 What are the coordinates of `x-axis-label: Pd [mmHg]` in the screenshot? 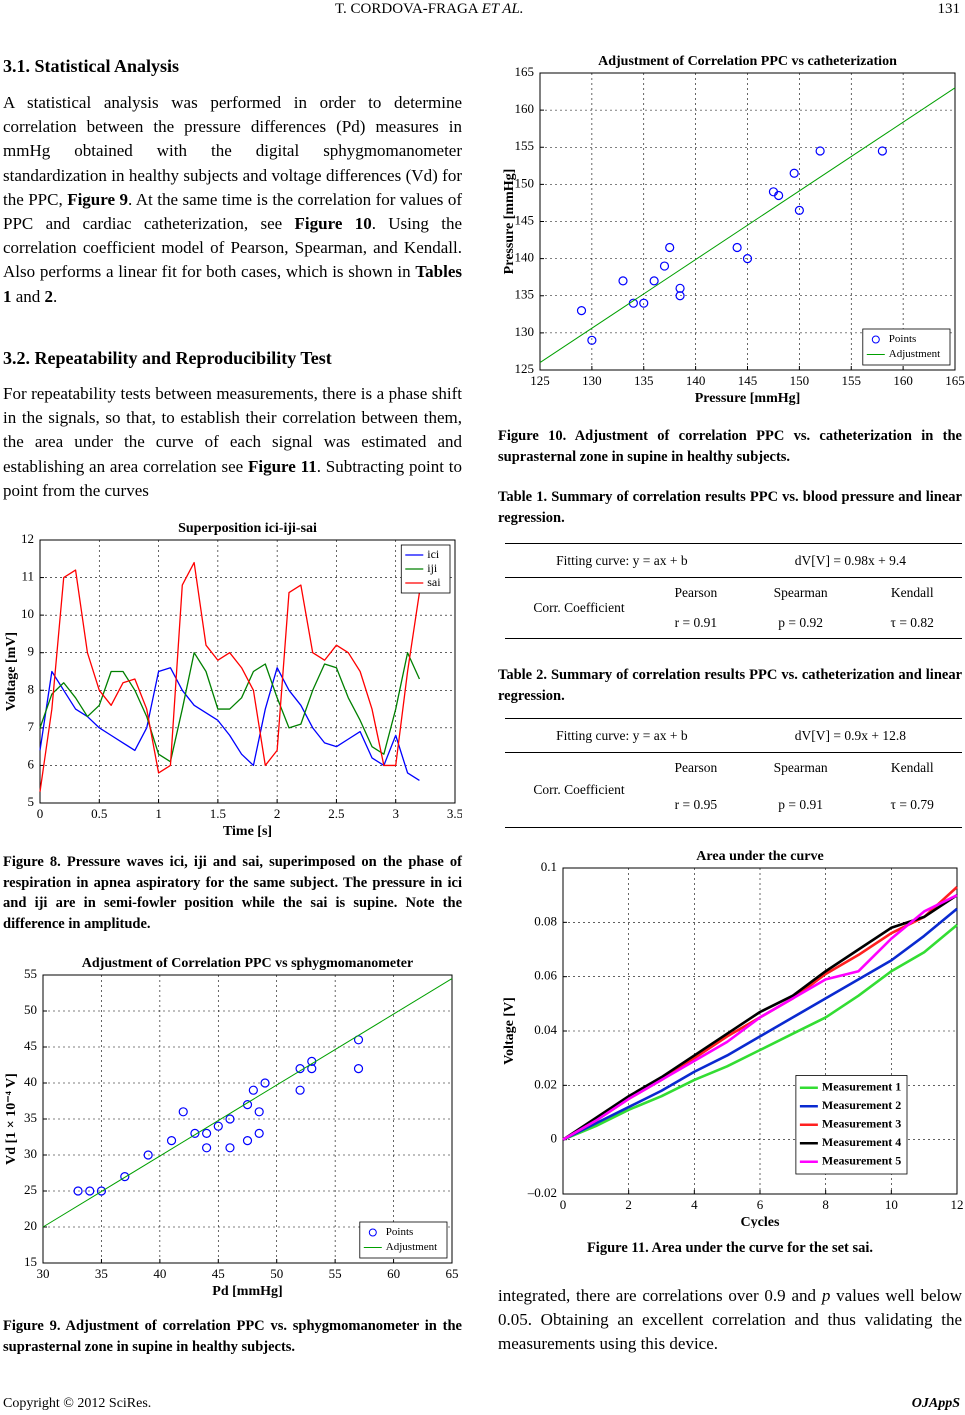 It's located at (247, 1291).